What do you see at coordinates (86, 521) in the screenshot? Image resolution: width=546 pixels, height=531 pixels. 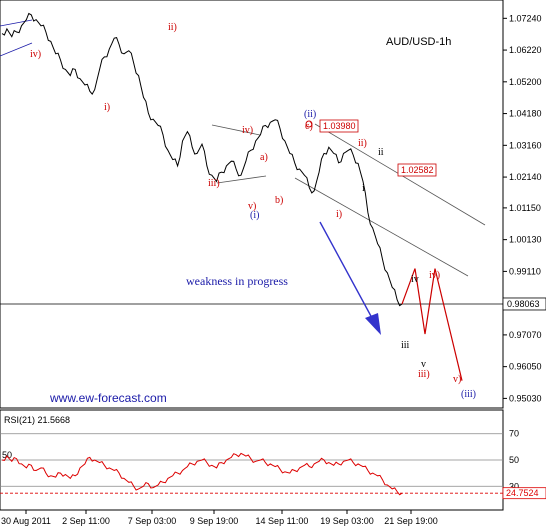 I see `time-tick-label: 2 Sep 11:00` at bounding box center [86, 521].